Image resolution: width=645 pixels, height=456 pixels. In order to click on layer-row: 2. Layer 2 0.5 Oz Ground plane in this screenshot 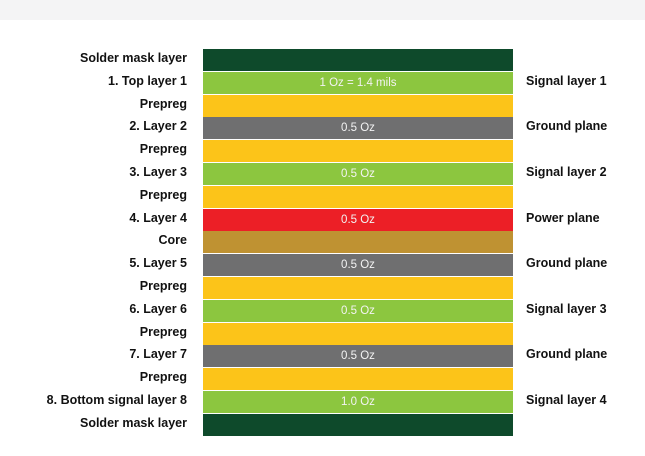, I will do `click(322, 128)`.